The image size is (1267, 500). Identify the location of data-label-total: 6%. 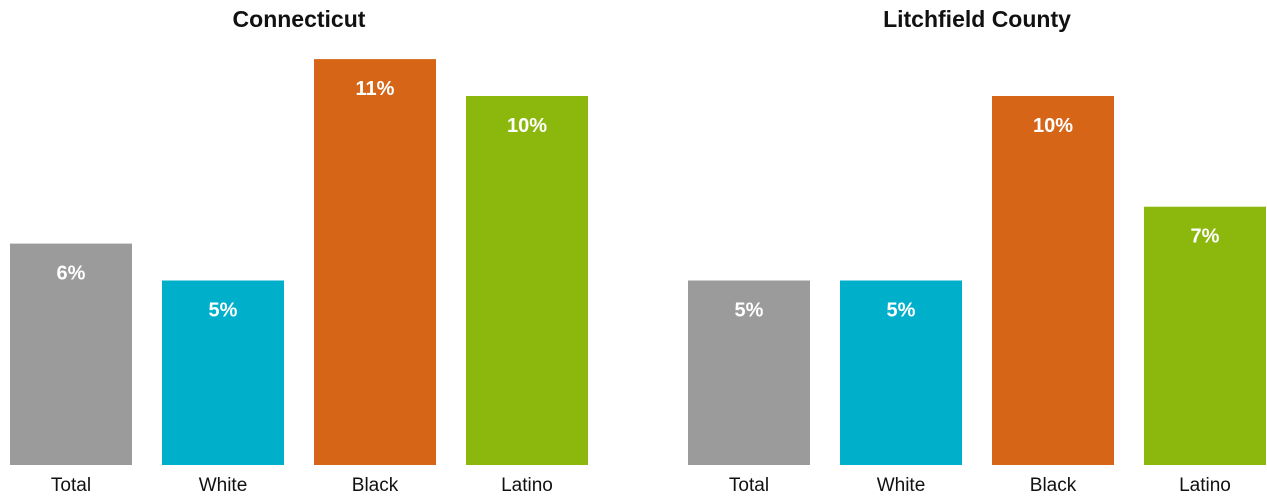
(71, 274).